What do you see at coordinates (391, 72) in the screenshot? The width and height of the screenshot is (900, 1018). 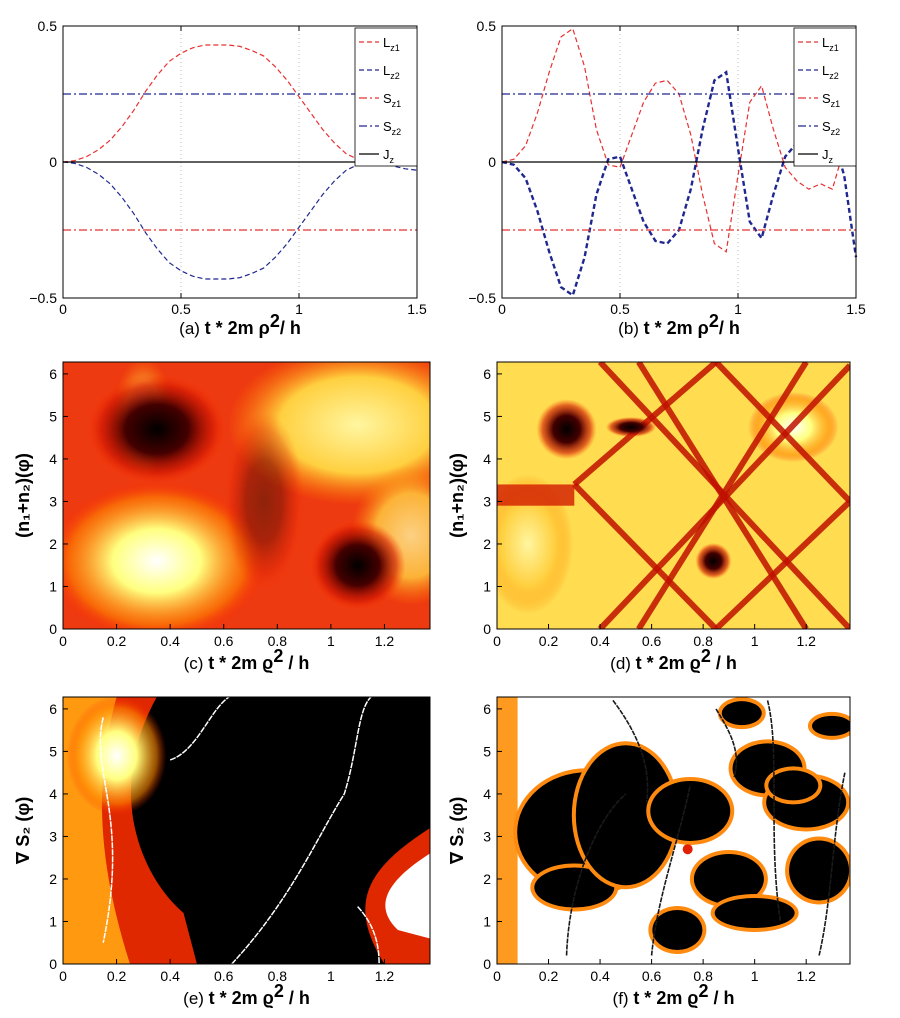 I see `legend-entry-lz2: Lz2` at bounding box center [391, 72].